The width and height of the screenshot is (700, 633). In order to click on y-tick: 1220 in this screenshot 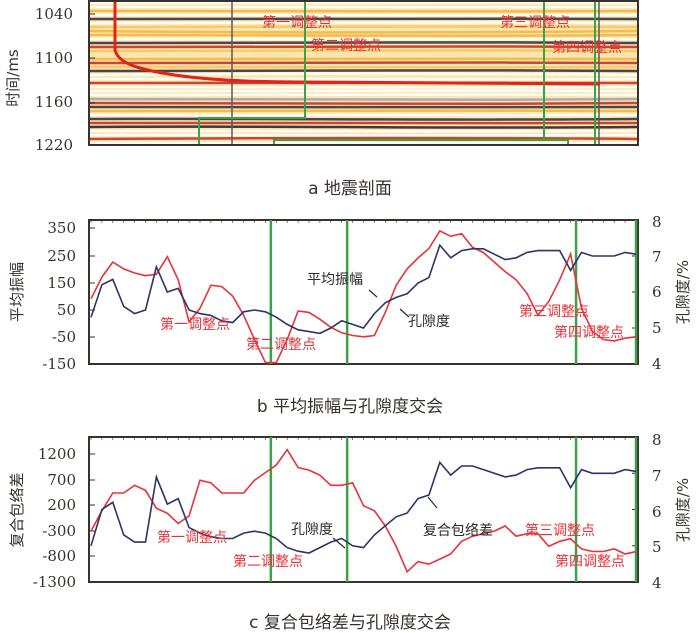, I will do `click(54, 145)`.